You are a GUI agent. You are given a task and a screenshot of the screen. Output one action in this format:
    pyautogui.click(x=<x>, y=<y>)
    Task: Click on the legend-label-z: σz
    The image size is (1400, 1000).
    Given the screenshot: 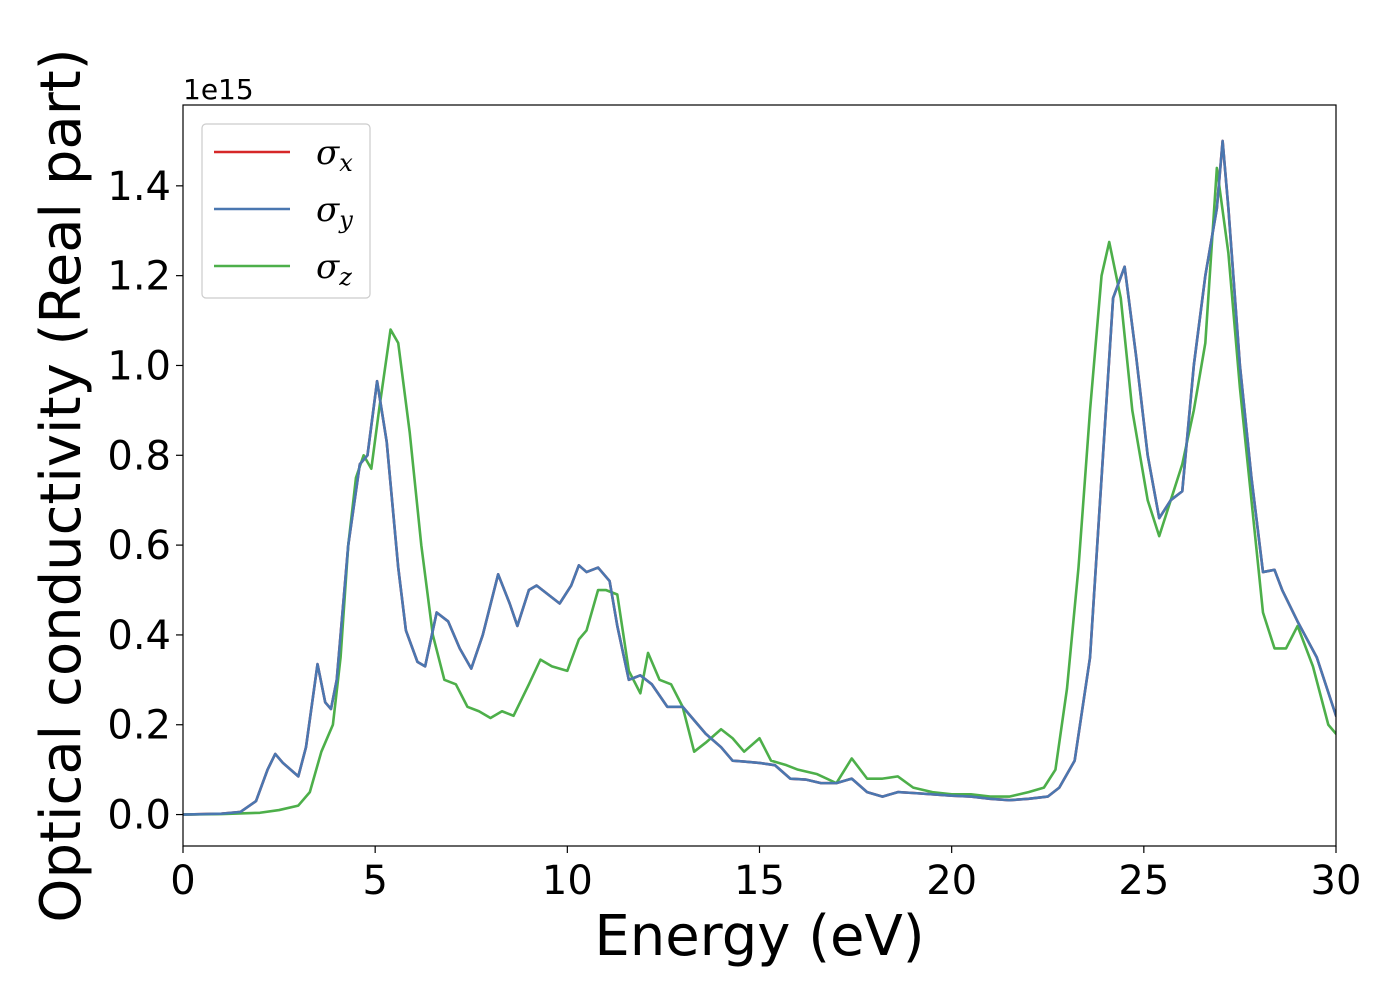 What is the action you would take?
    pyautogui.click(x=334, y=269)
    